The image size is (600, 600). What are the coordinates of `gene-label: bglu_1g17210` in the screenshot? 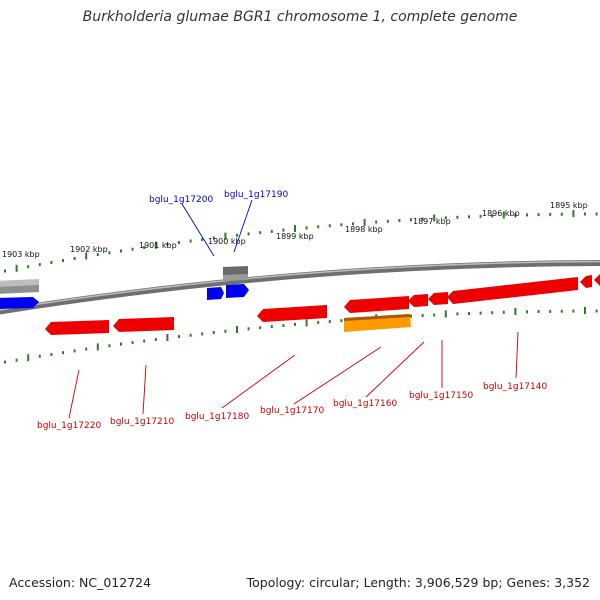 It's located at (142, 422).